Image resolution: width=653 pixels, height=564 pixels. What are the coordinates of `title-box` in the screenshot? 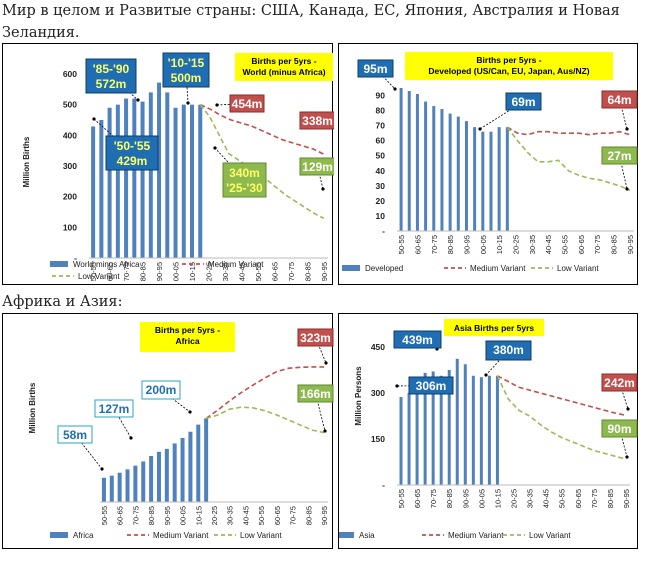 It's located at (284, 67).